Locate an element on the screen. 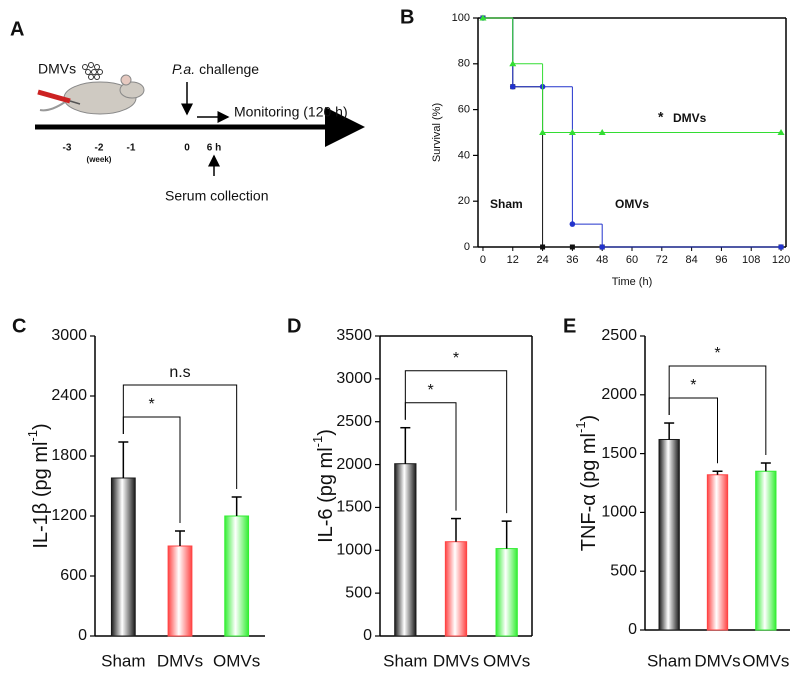 This screenshot has width=800, height=677. pathogen: P.a. is located at coordinates (183, 69).